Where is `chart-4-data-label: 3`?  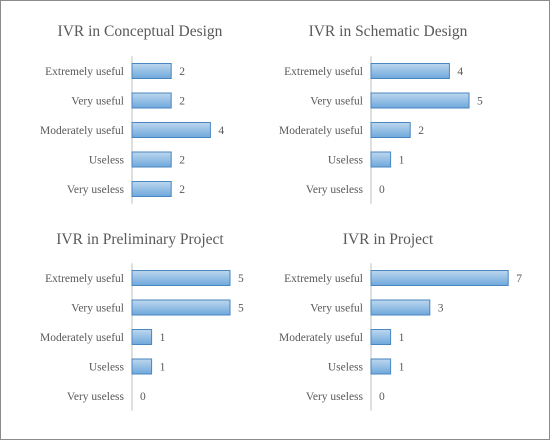
chart-4-data-label: 3 is located at coordinates (441, 309).